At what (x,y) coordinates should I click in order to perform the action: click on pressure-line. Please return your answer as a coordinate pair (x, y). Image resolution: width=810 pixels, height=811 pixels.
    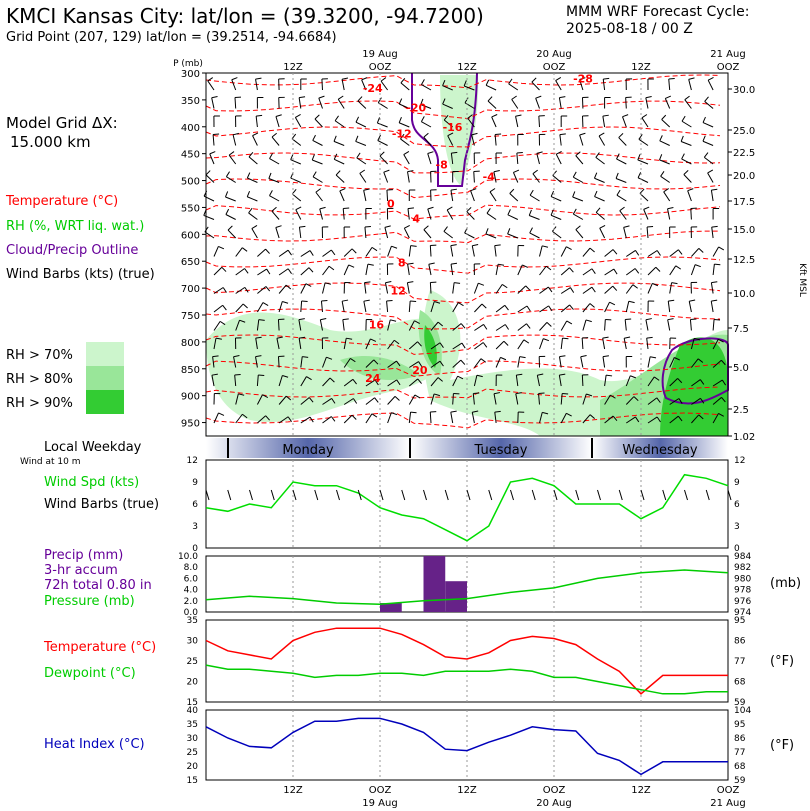
    Looking at the image, I should click on (467, 587).